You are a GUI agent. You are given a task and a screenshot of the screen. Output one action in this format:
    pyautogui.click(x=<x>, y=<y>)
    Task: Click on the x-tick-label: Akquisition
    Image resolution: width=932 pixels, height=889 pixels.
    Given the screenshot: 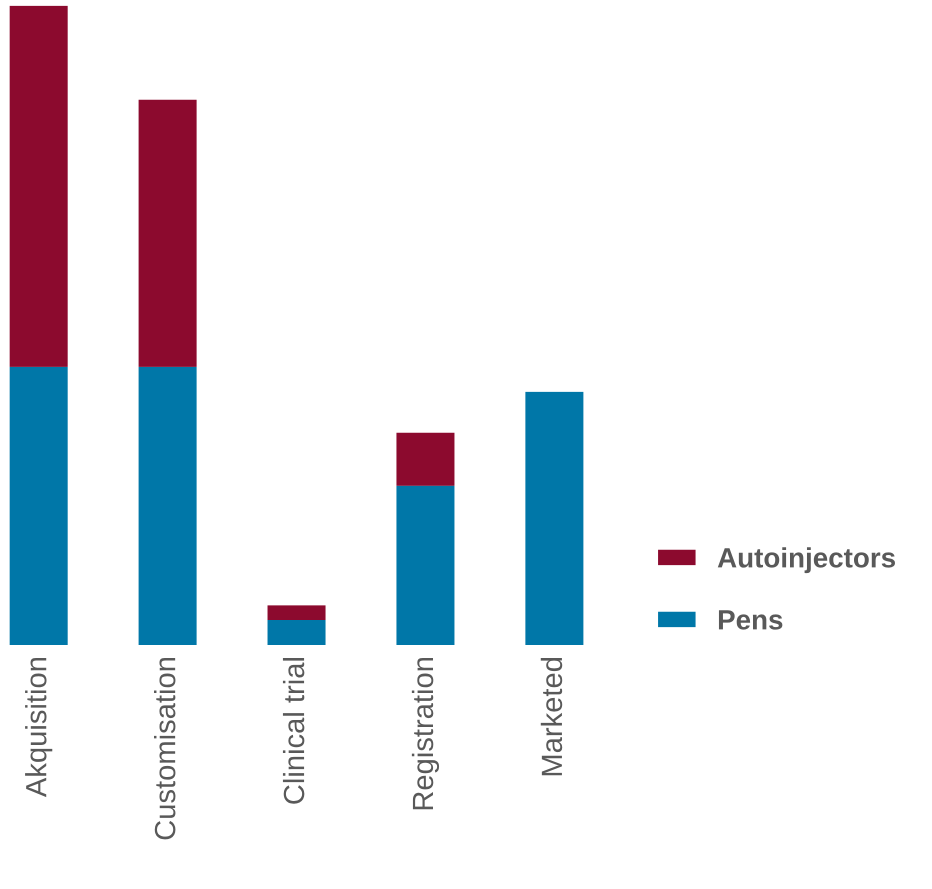 What is the action you would take?
    pyautogui.click(x=38, y=728)
    